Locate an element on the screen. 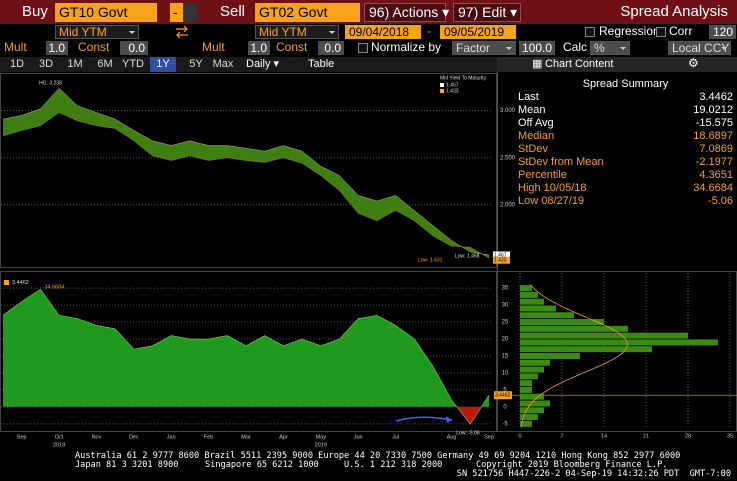 The height and width of the screenshot is (481, 737). summary-value: -5.06 is located at coordinates (720, 201).